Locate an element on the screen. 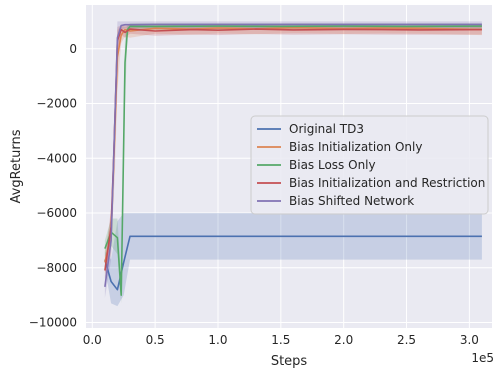 The height and width of the screenshot is (371, 496). x-axis-offset-label: 1e5 is located at coordinates (482, 358).